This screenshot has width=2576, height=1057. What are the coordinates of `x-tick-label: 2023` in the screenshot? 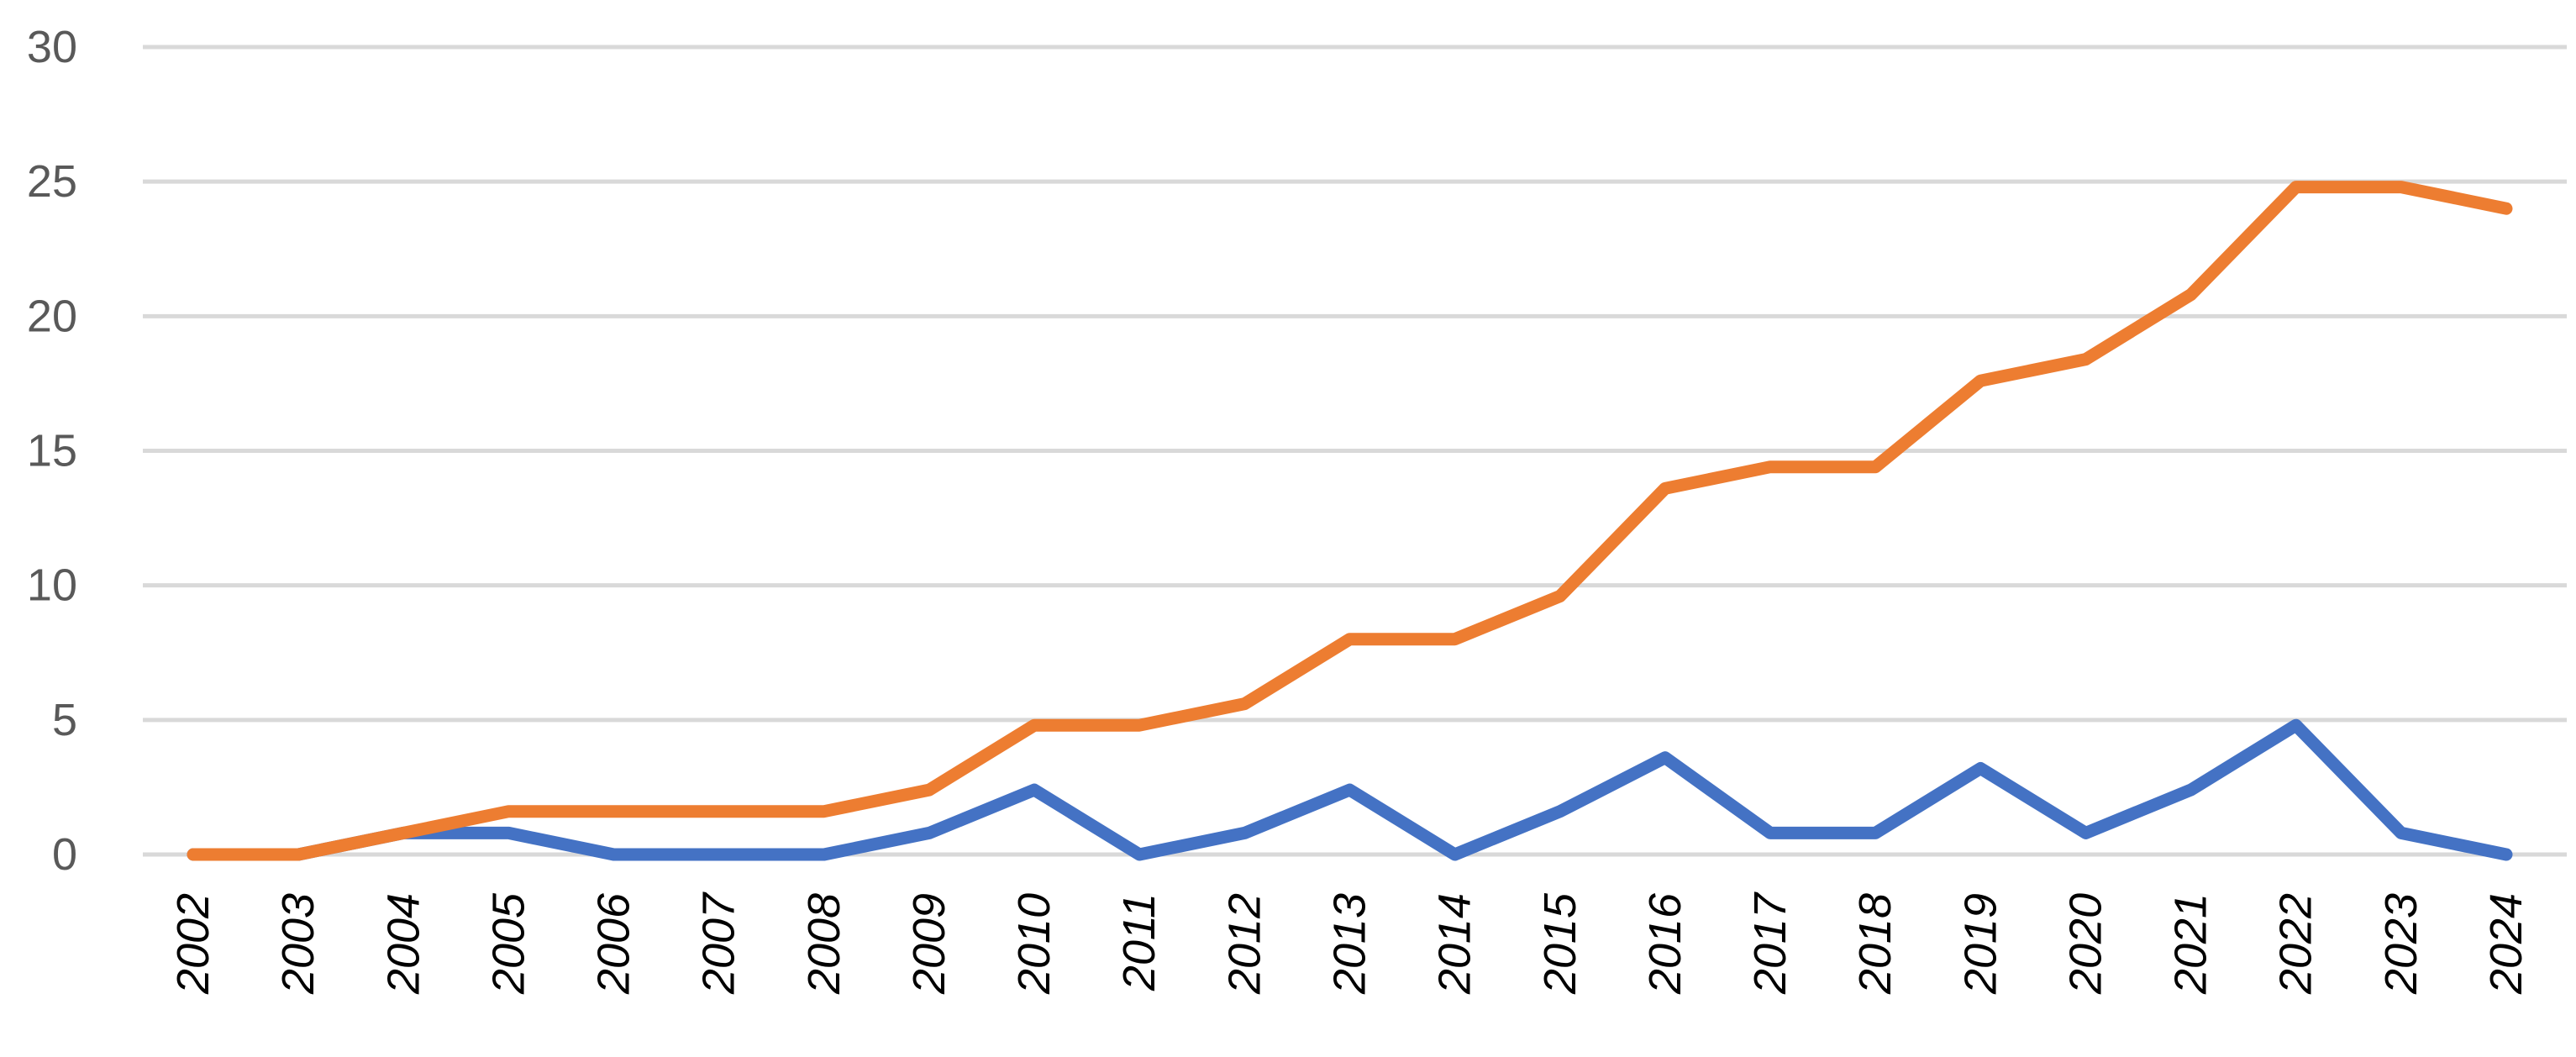 It's located at (2401, 944).